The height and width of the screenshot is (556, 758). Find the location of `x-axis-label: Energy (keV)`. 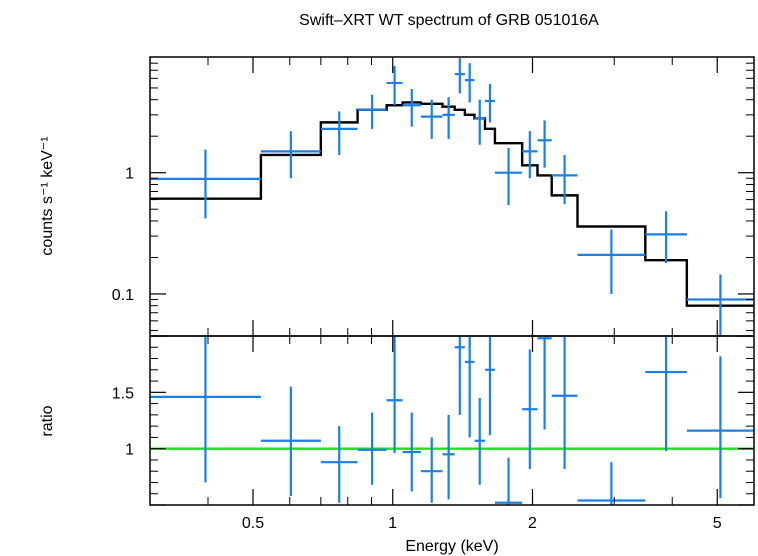

x-axis-label: Energy (keV) is located at coordinates (451, 546).